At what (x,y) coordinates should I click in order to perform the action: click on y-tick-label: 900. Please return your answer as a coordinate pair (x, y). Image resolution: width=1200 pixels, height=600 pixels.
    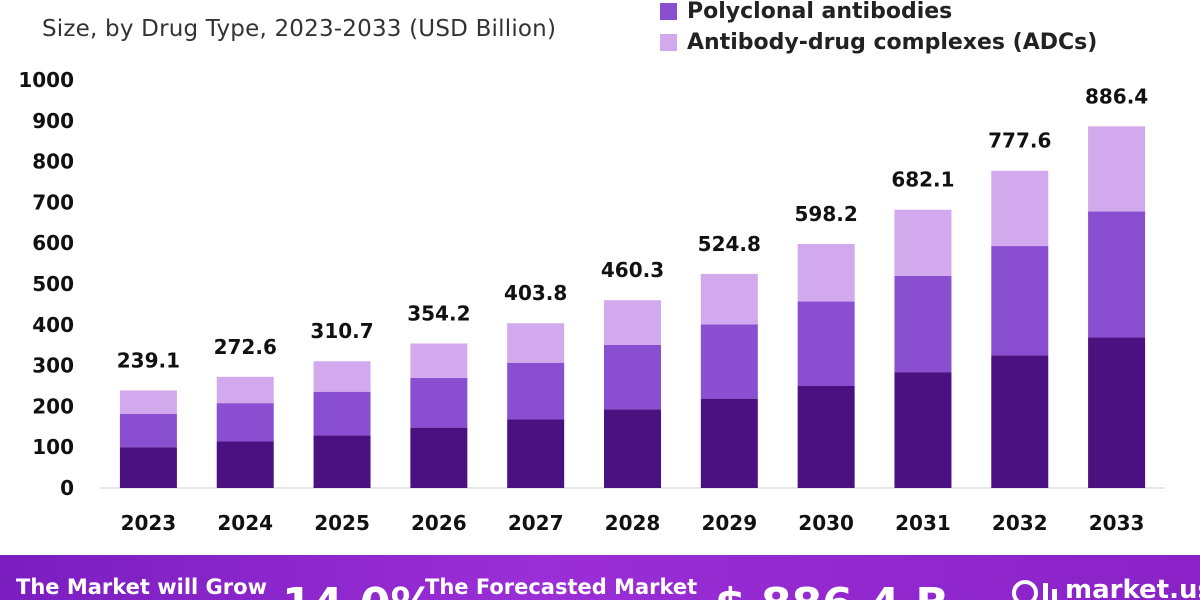
    Looking at the image, I should click on (53, 121).